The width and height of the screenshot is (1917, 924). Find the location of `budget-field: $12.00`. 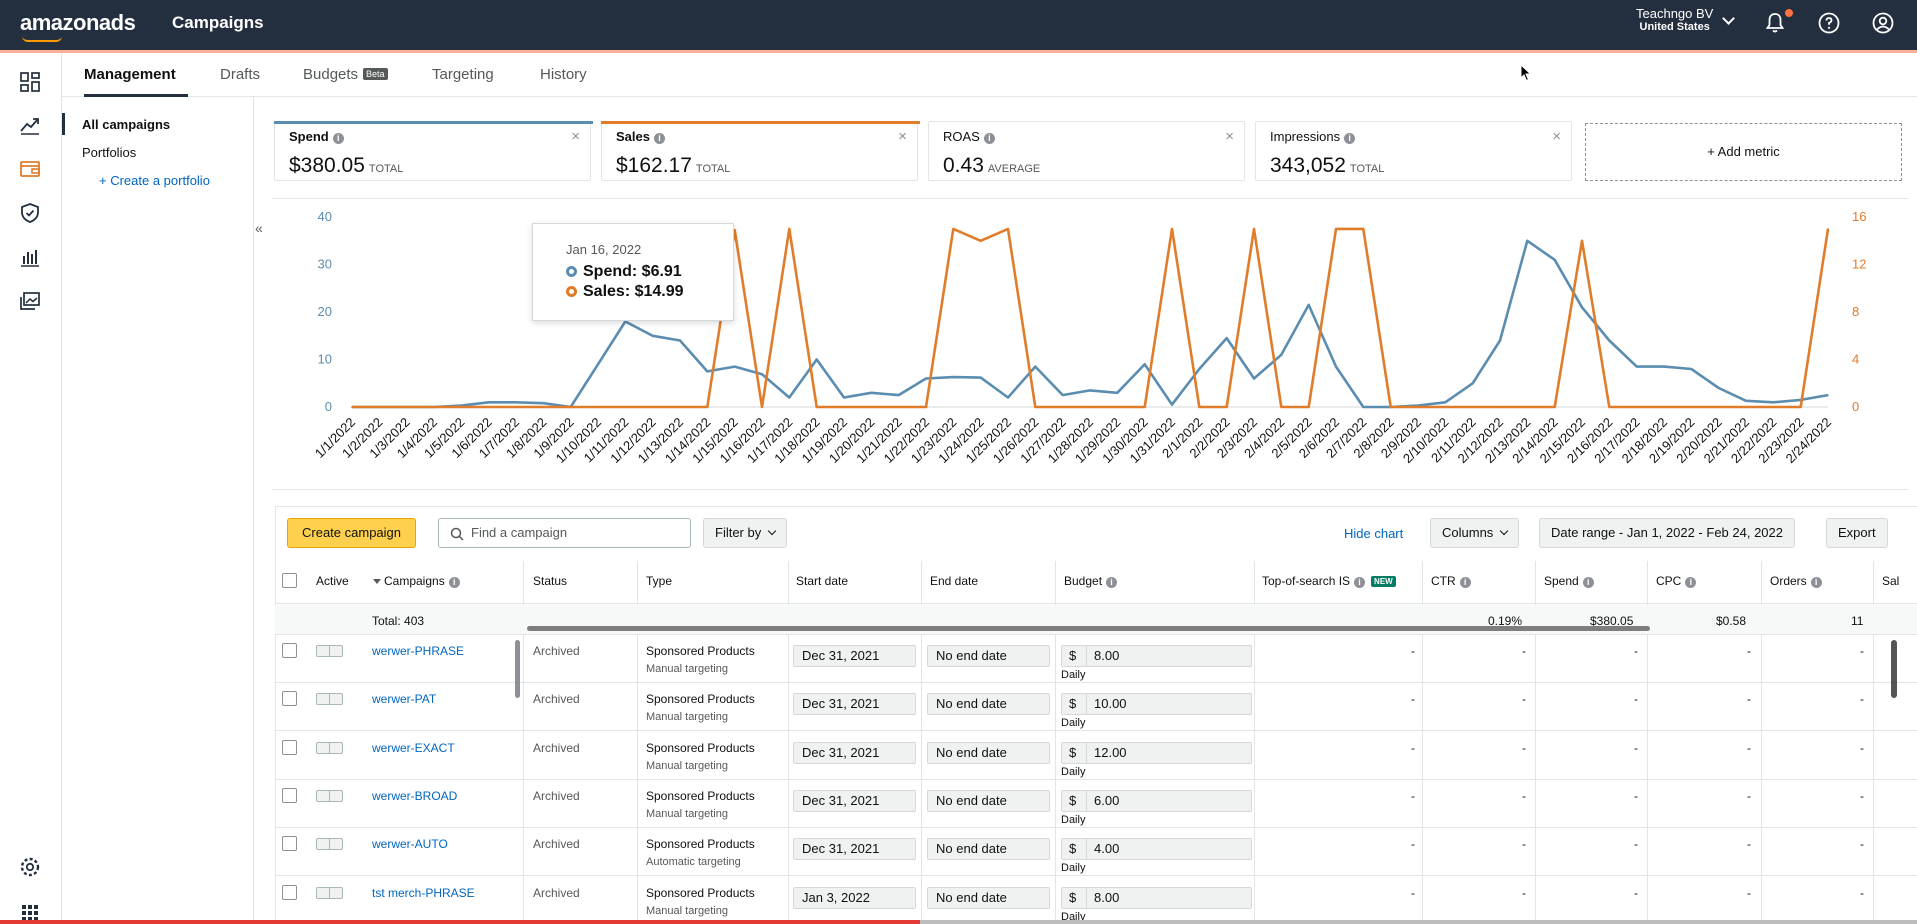

budget-field: $12.00 is located at coordinates (1156, 753).